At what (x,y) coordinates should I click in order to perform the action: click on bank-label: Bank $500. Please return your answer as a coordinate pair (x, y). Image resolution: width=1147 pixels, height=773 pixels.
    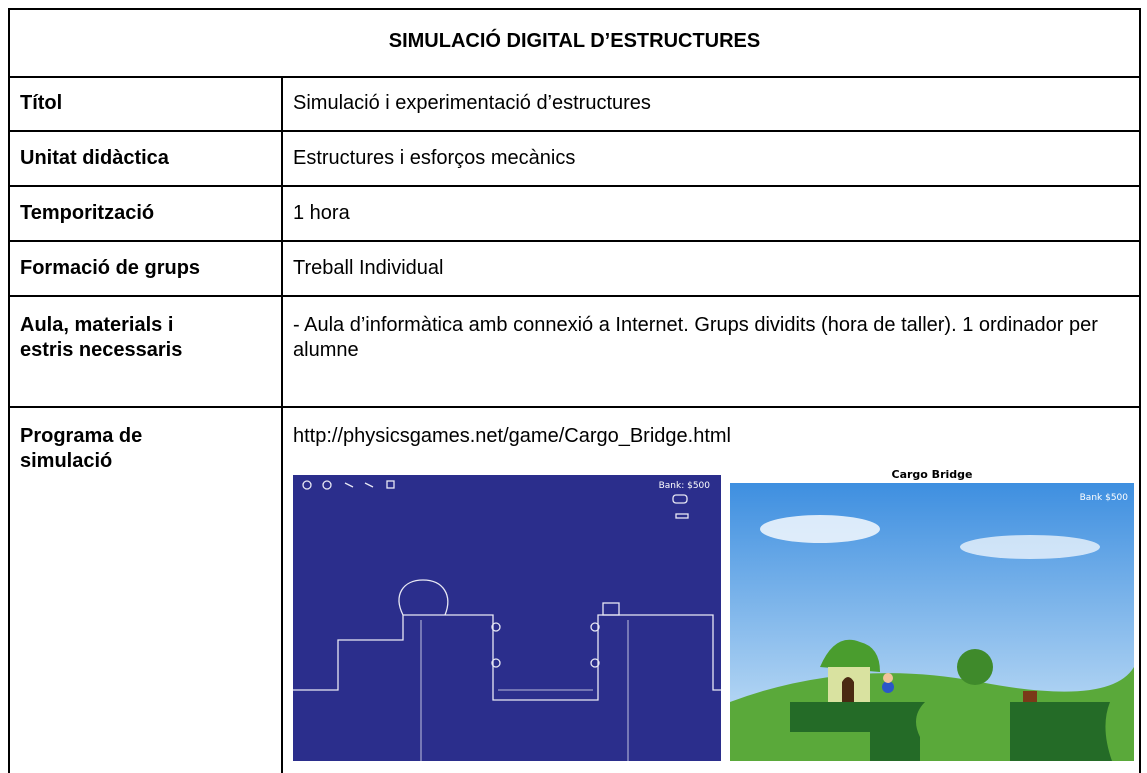
    Looking at the image, I should click on (1104, 498).